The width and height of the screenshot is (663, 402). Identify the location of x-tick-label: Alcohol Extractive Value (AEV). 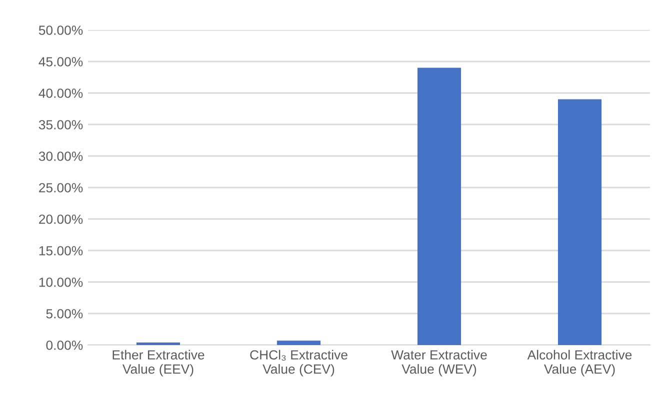
(579, 363).